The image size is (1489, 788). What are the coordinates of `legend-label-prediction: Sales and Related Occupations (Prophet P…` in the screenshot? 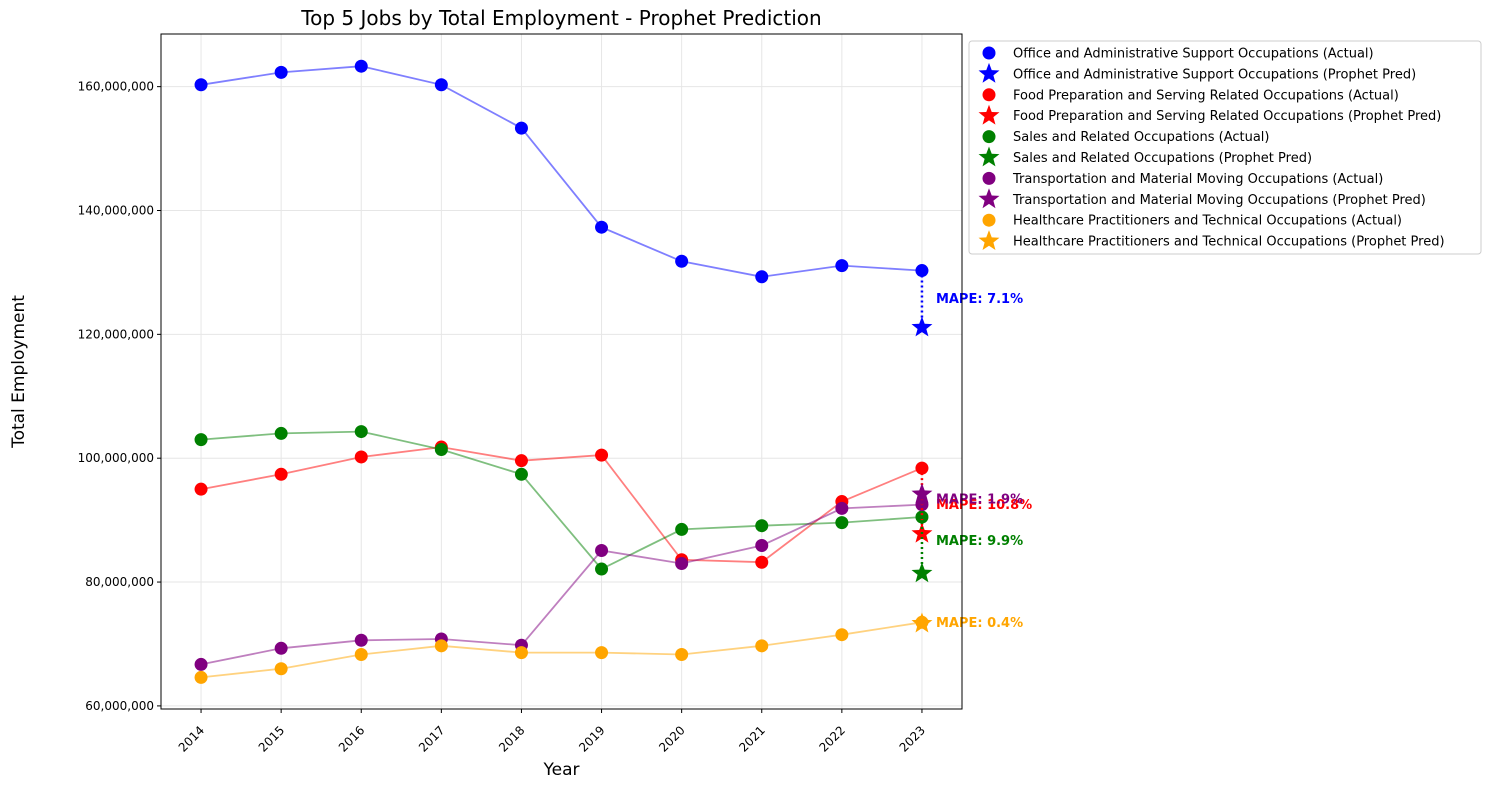 It's located at (1162, 158).